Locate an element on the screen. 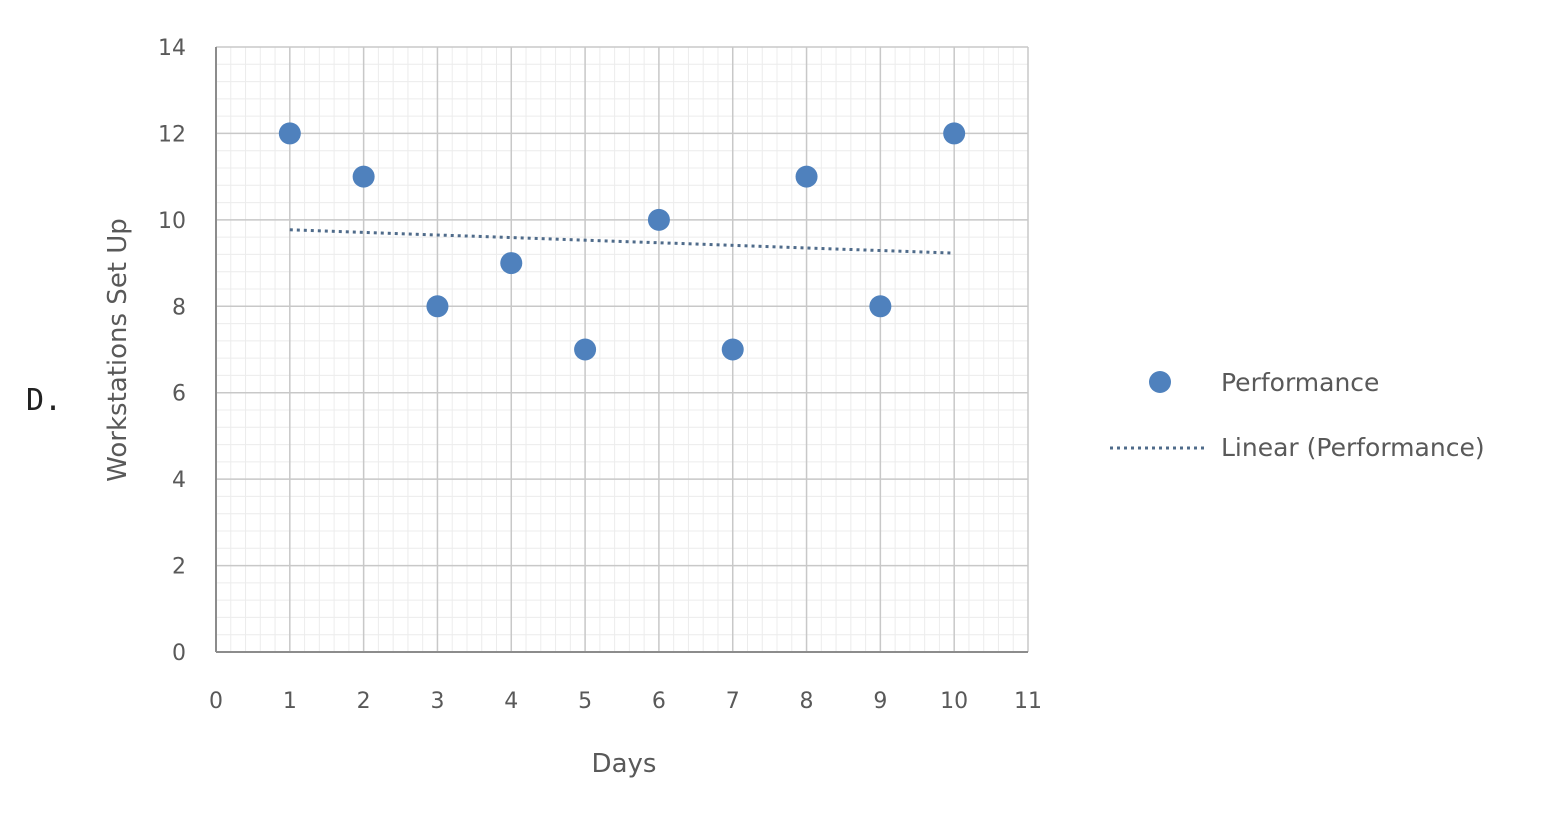  option-letter: D. is located at coordinates (44, 400).